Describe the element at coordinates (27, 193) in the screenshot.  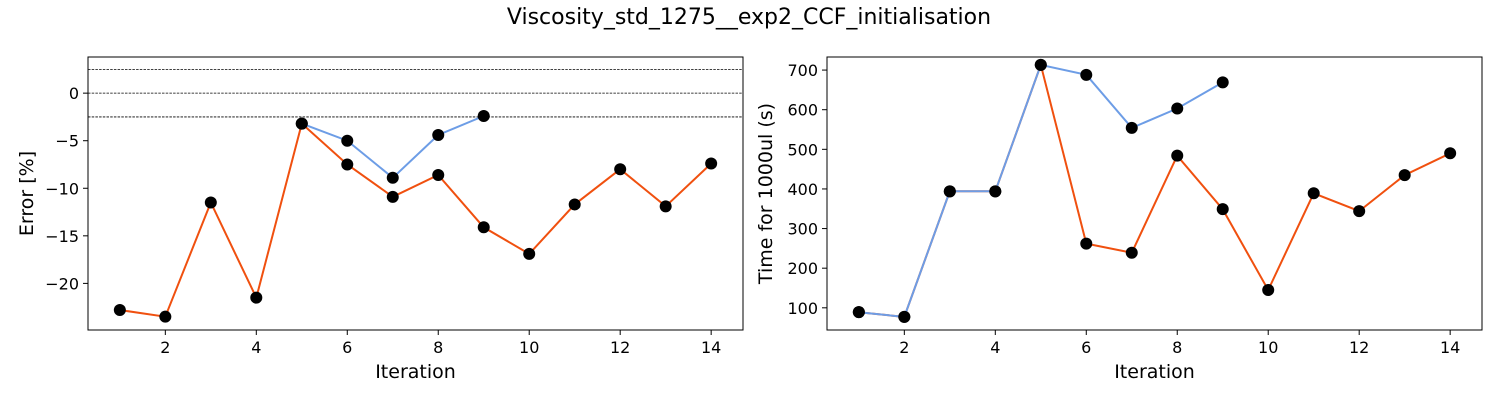
I see `y-axis-label: Error [%]` at that location.